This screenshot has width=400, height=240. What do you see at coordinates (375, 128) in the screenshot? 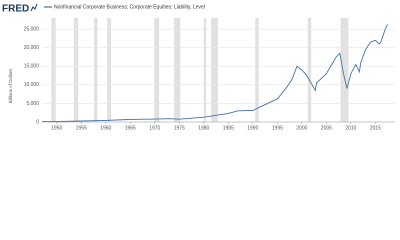
I see `x-tick-label: 2015` at bounding box center [375, 128].